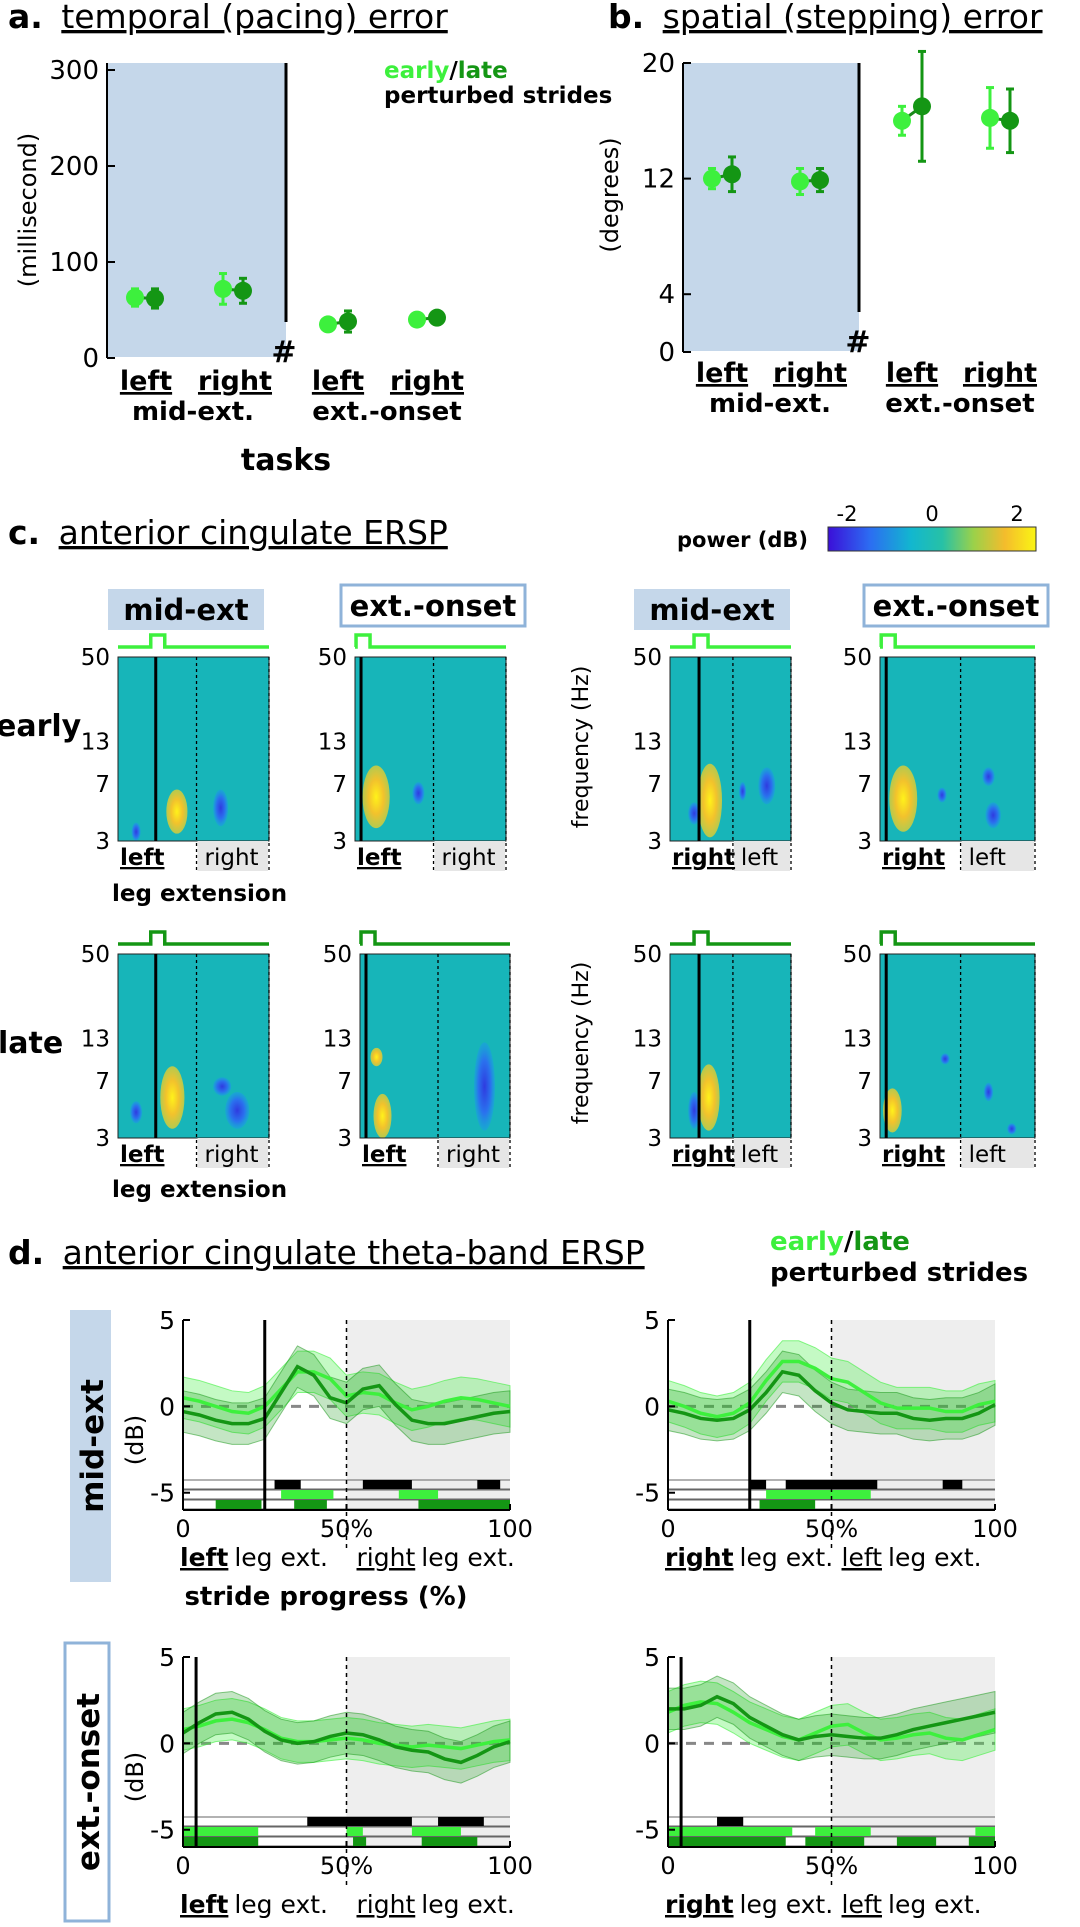  I want to click on row-label-early: early, so click(41, 726).